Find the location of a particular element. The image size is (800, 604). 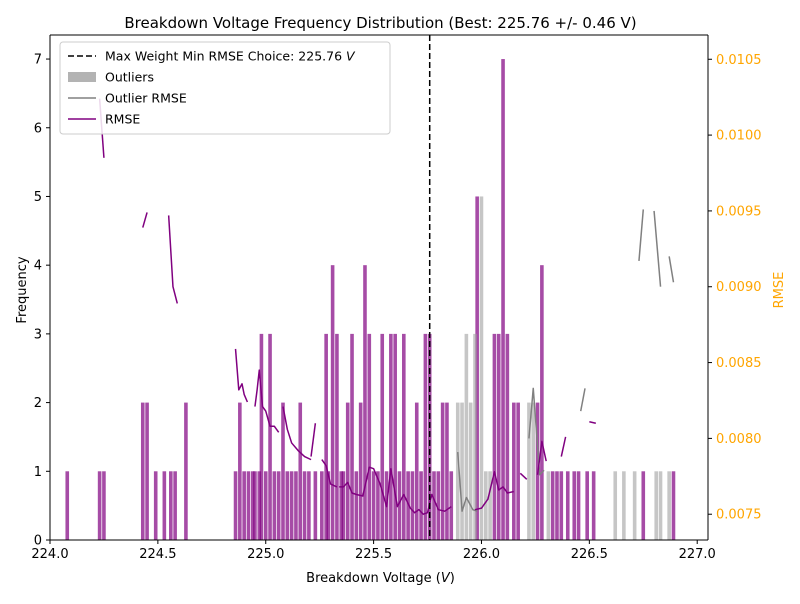

y2-tick-label: 0.0075 is located at coordinates (739, 515).